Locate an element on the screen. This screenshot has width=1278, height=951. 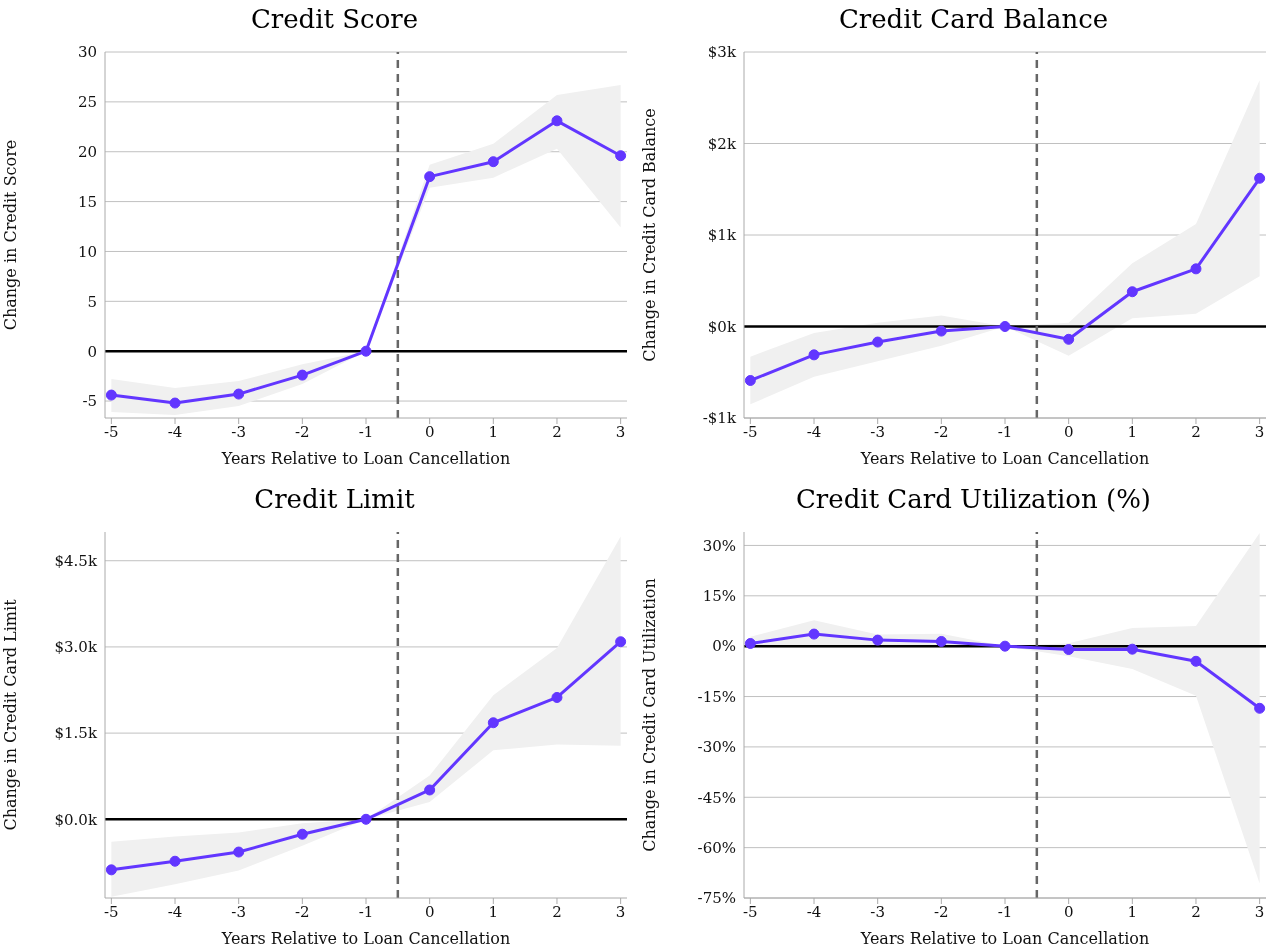
y-tick-label: $1k is located at coordinates (722, 235).